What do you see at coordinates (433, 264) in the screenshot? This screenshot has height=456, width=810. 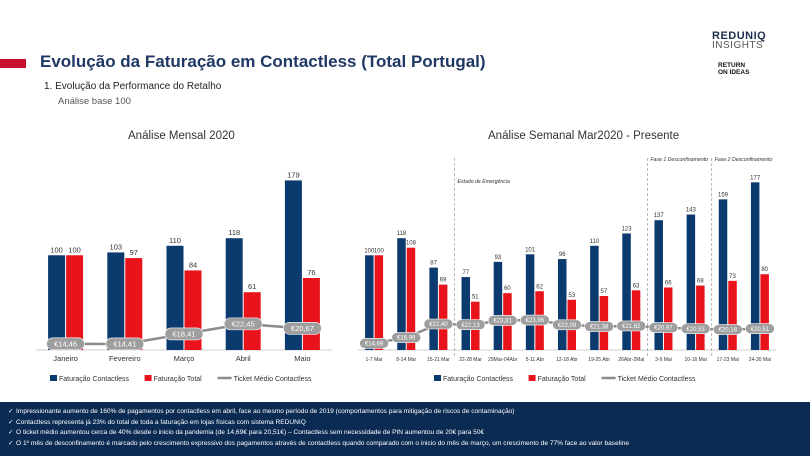 I see `contactless-bar-label: 87` at bounding box center [433, 264].